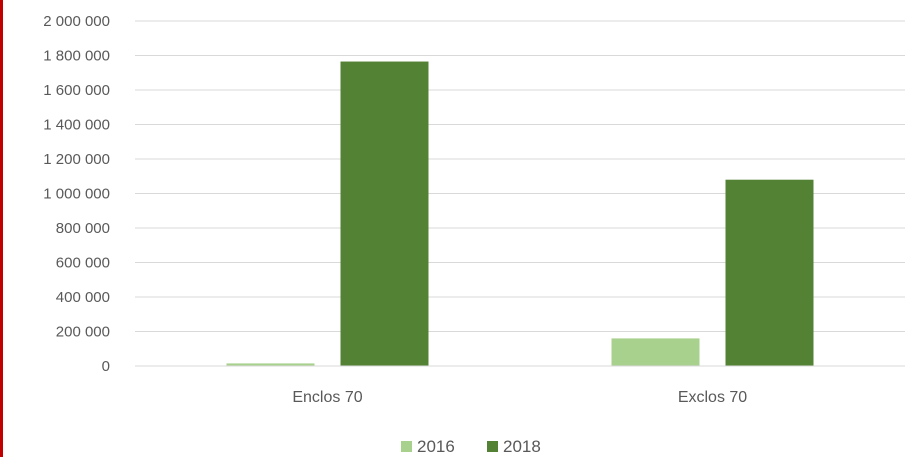 The width and height of the screenshot is (908, 462). Describe the element at coordinates (712, 397) in the screenshot. I see `x-tick-label: Exclos 70` at that location.